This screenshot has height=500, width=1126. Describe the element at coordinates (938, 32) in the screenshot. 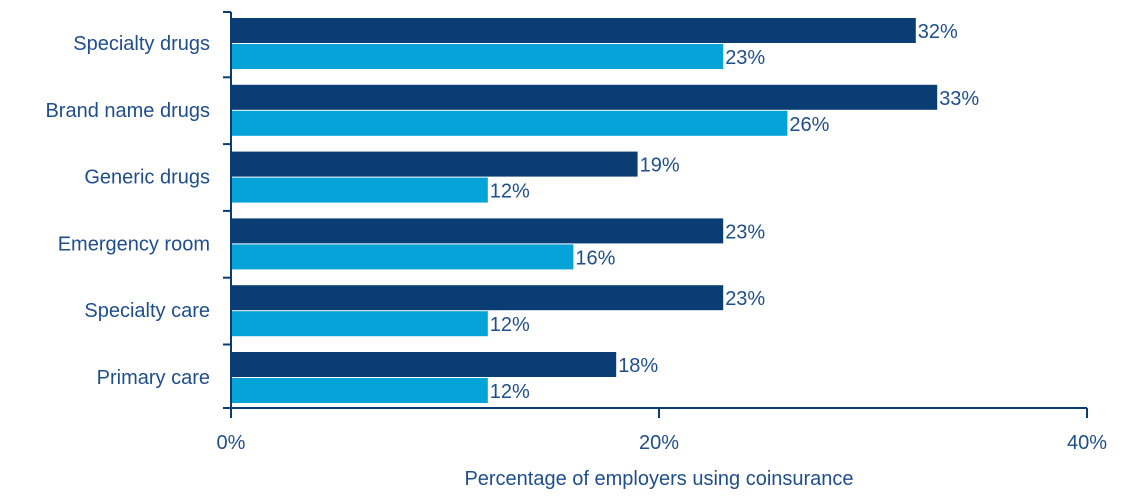

I see `value-label-specialty-drugs-series-1: 32%` at that location.